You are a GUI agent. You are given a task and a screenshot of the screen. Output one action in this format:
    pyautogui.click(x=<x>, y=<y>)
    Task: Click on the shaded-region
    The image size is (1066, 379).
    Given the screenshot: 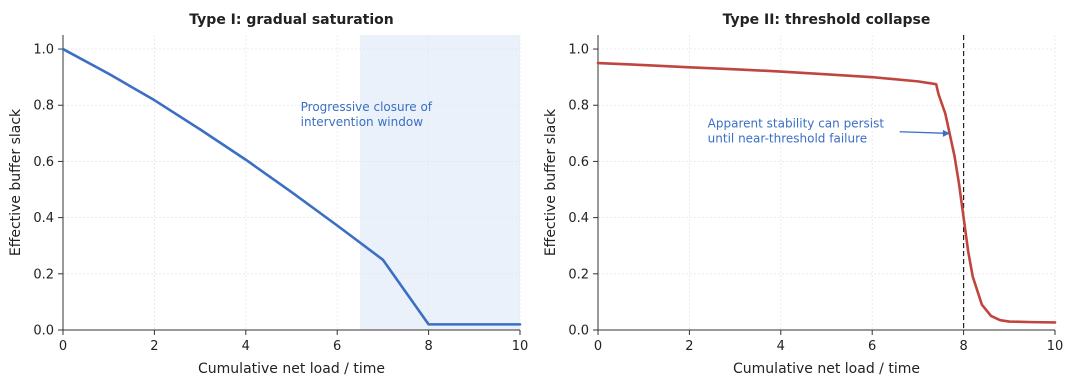 What is the action you would take?
    pyautogui.click(x=440, y=182)
    